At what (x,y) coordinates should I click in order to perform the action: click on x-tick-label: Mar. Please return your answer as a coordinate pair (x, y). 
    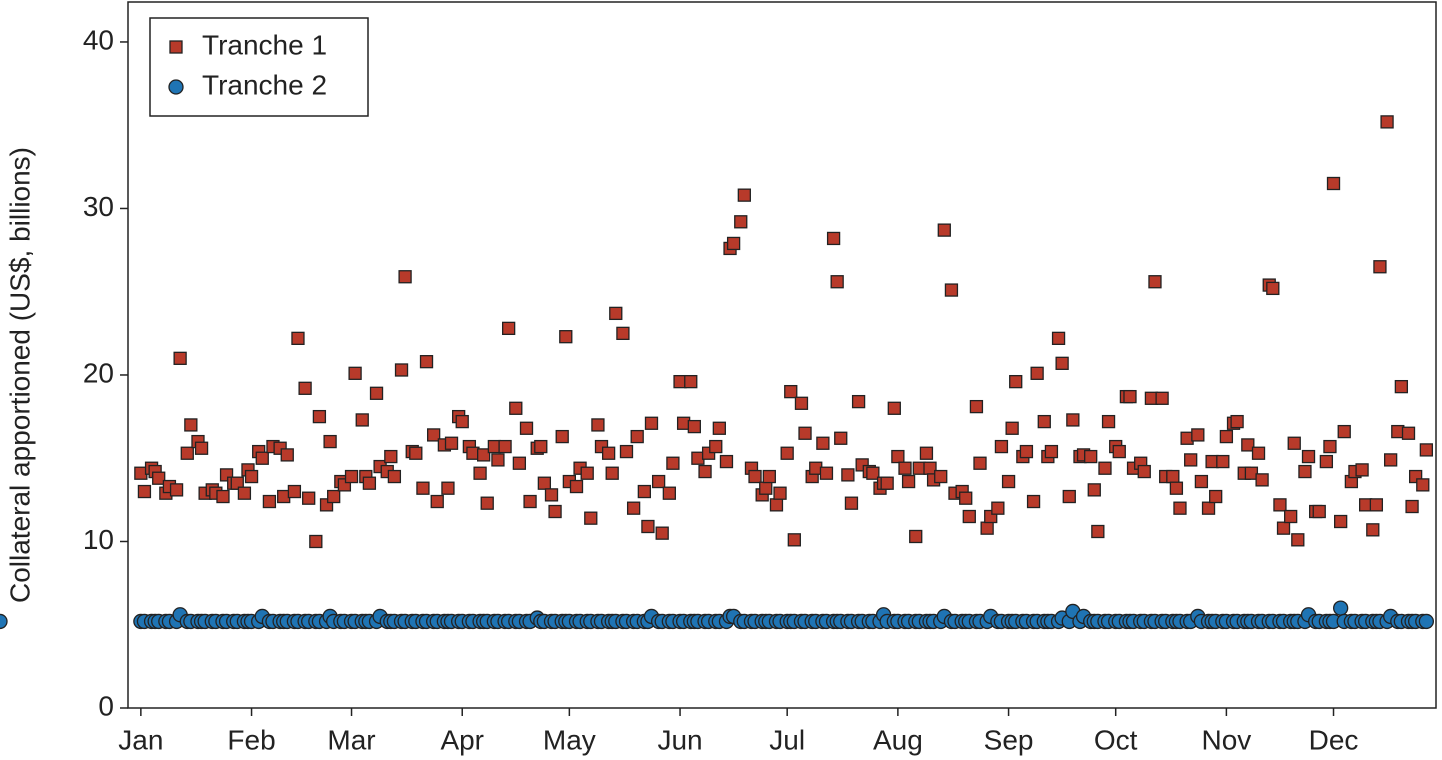
    Looking at the image, I should click on (351, 739).